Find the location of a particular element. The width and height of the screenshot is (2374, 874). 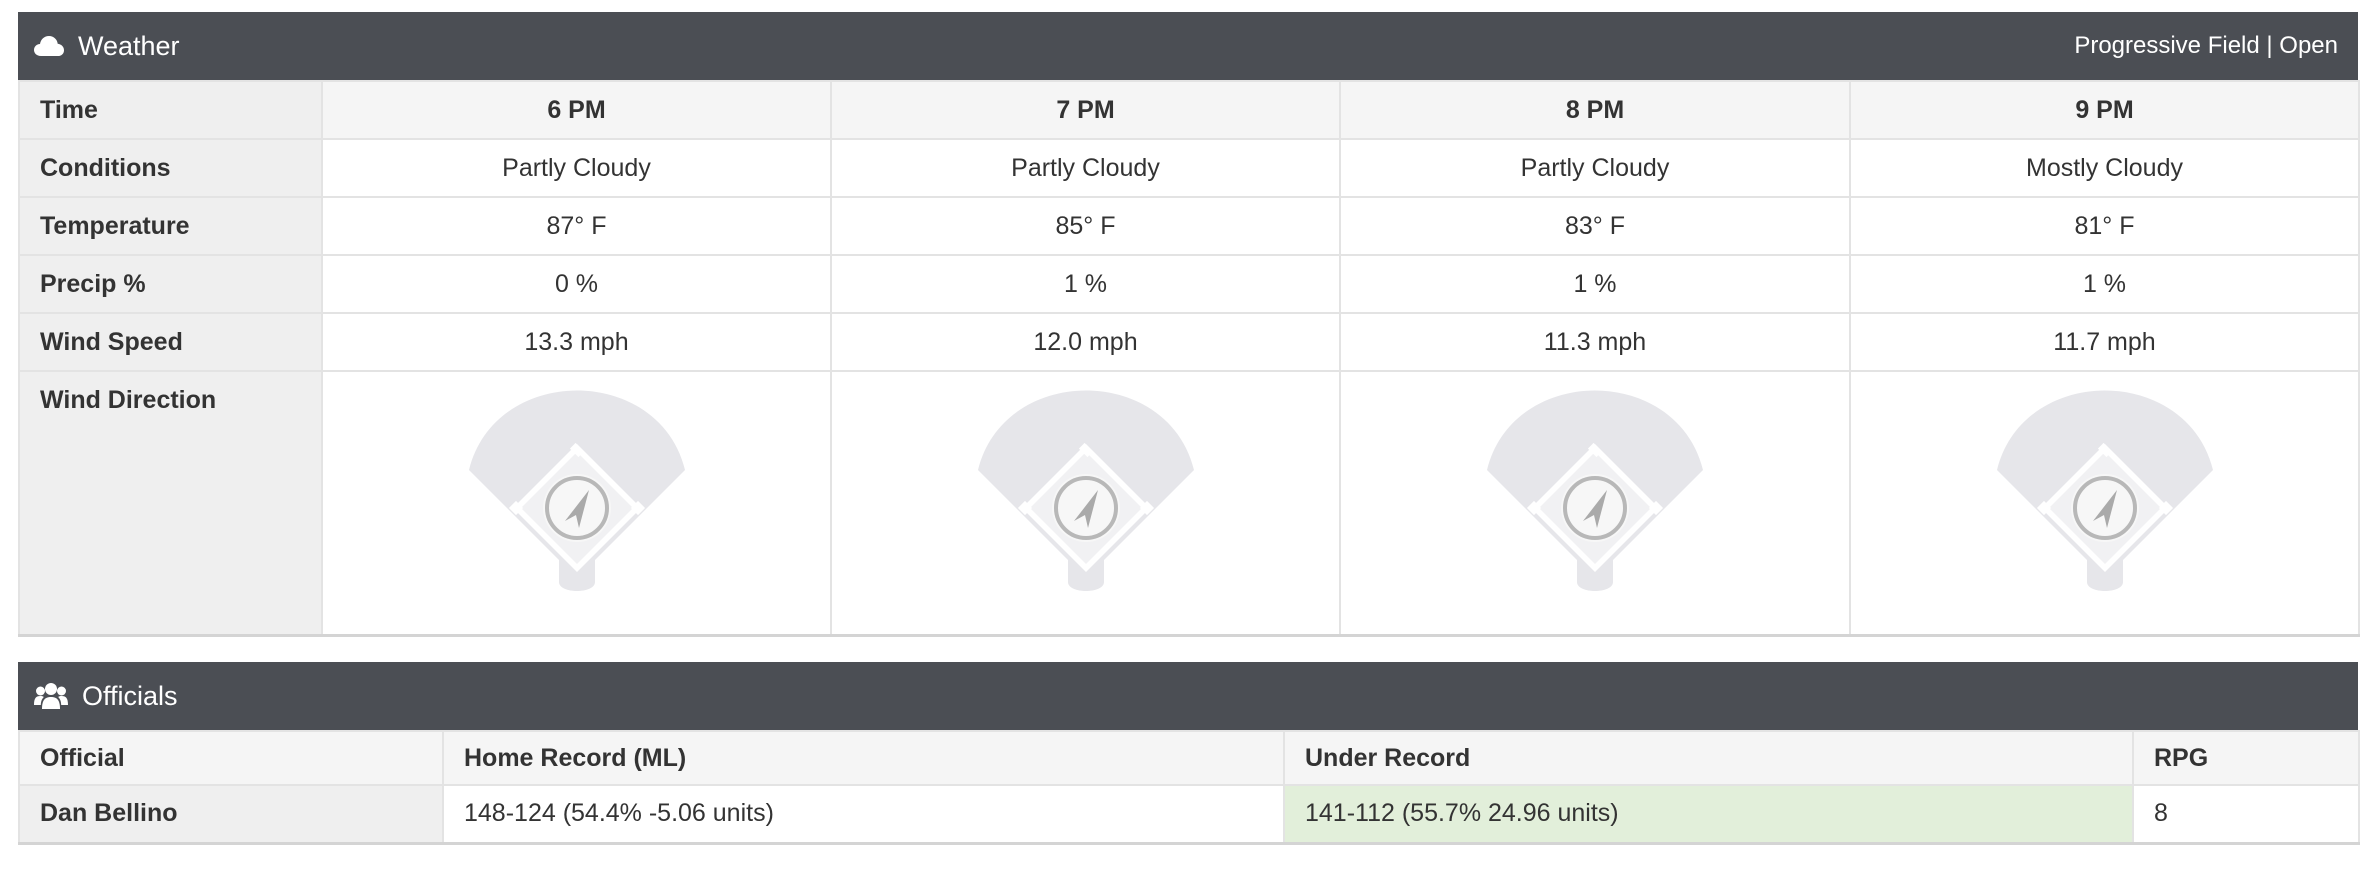

time-cell: 9 PM is located at coordinates (2104, 110).